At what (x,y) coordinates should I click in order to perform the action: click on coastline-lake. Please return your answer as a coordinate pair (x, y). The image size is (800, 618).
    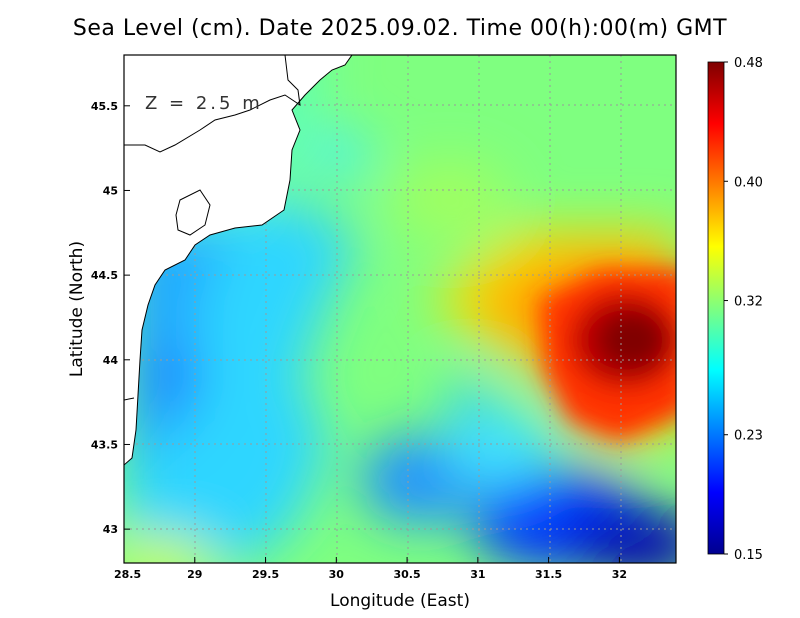
    Looking at the image, I should click on (193, 212).